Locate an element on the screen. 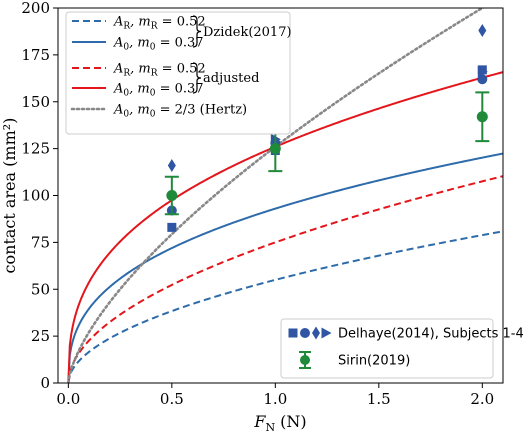 Image resolution: width=531 pixels, height=434 pixels. y-tick-label-5: 100 is located at coordinates (35, 196).